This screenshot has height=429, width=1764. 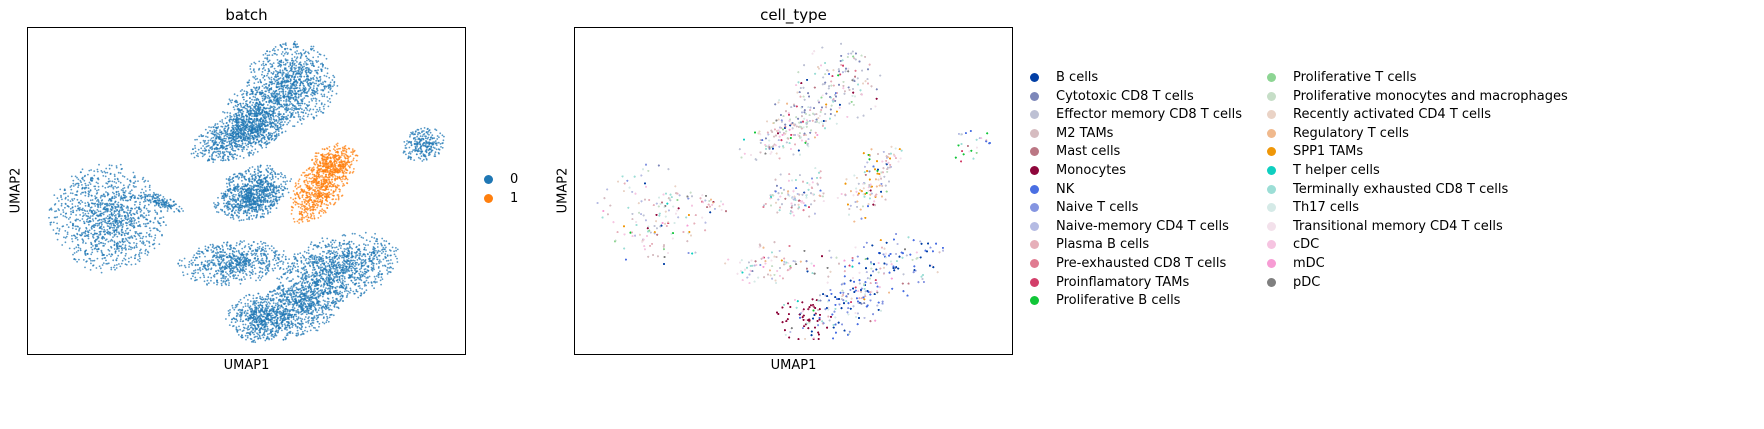 I want to click on legend-item-recently-activated-cd4-t-cells: Recently activated CD4 T cells, so click(x=1379, y=114).